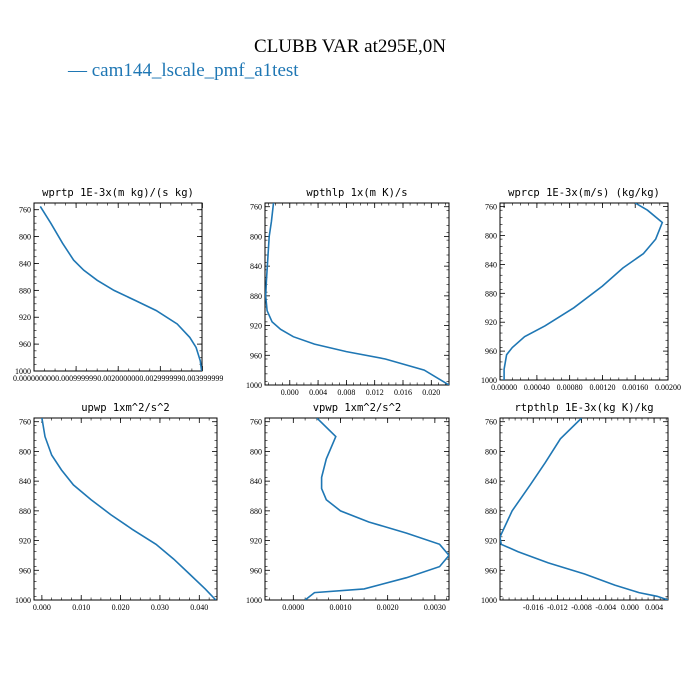  Describe the element at coordinates (350, 46) in the screenshot. I see `figure-title: CLUBB VAR at295E,0N` at that location.